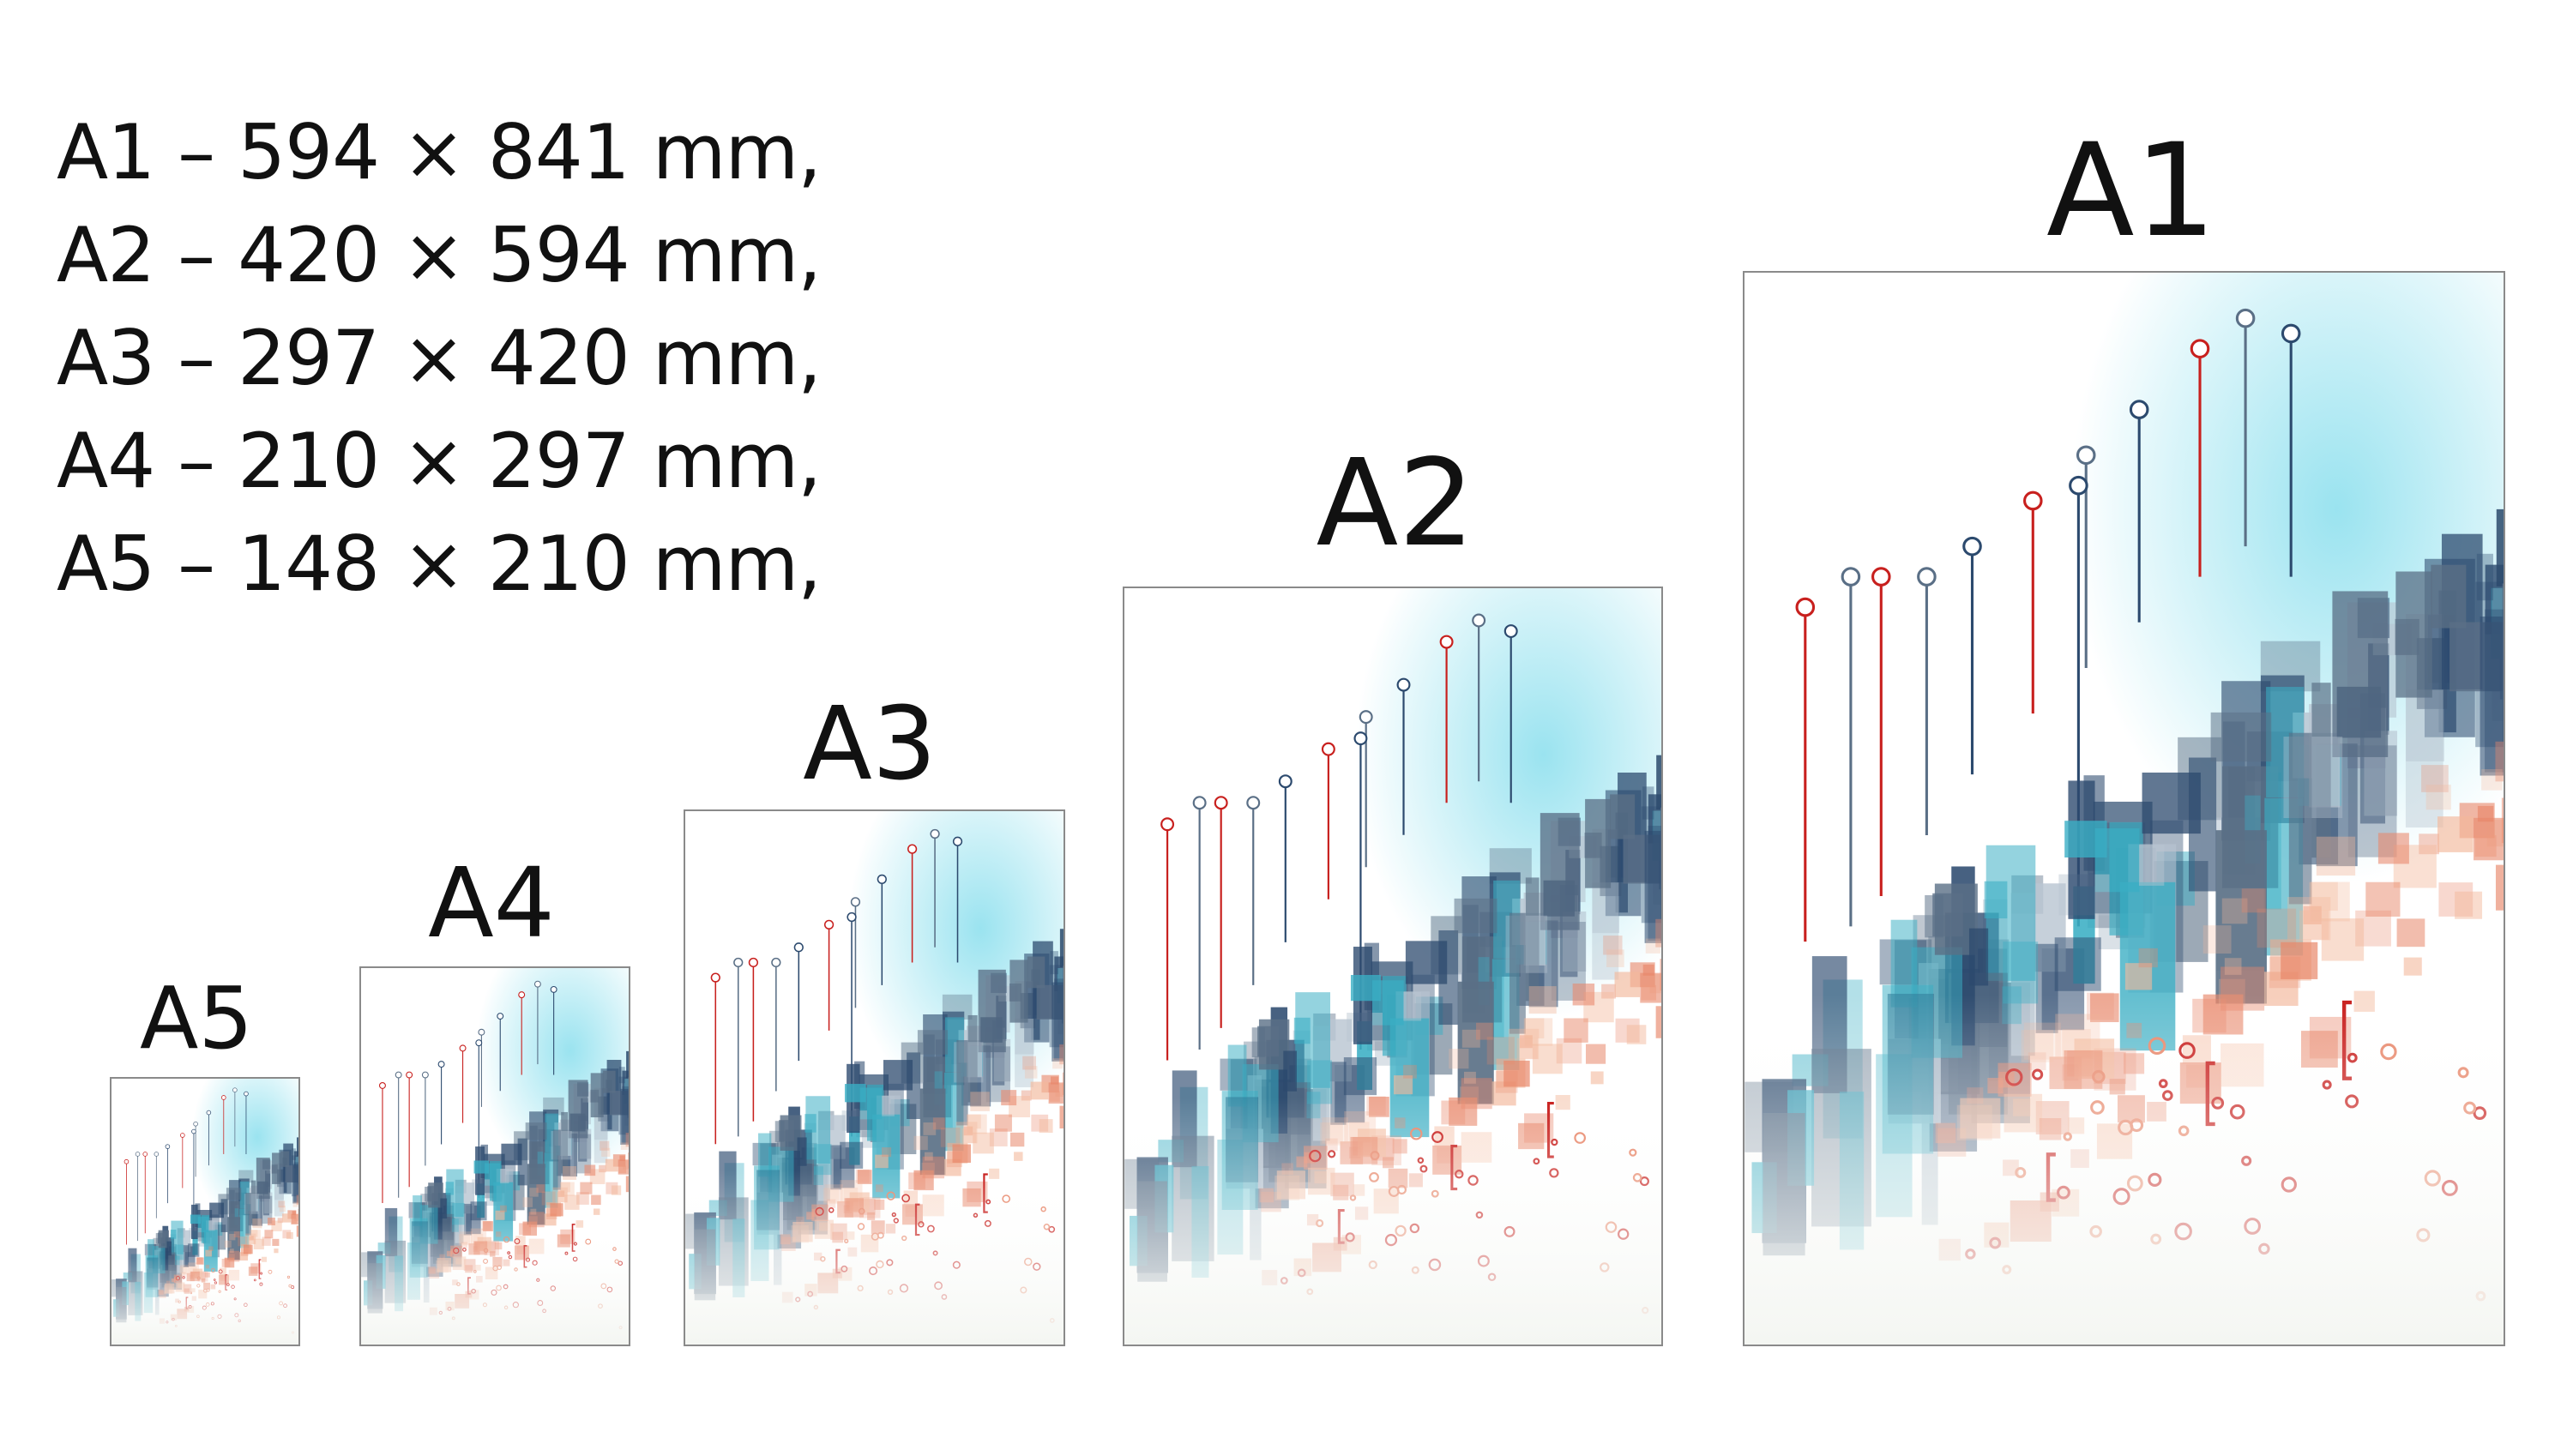  I want to click on label-a4: A4, so click(491, 904).